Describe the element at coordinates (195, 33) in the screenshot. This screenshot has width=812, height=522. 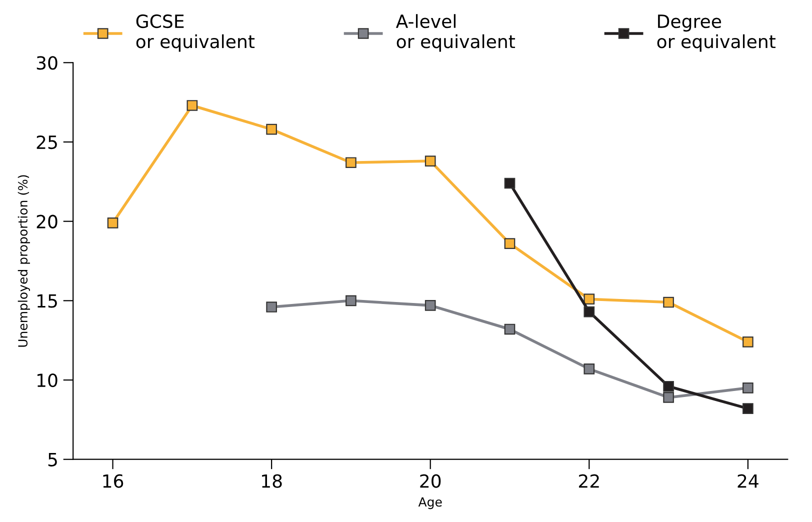
I see `legend-label: GCSE or equivalent` at that location.